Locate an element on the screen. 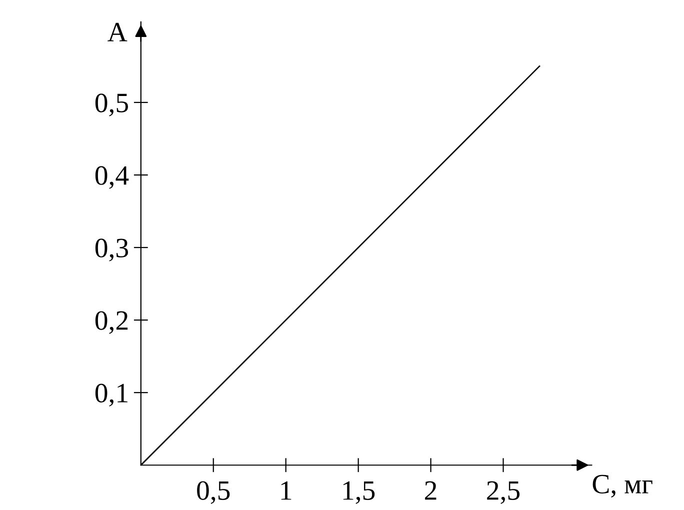 The image size is (684, 510). x-tick-label: 2,5 is located at coordinates (503, 492).